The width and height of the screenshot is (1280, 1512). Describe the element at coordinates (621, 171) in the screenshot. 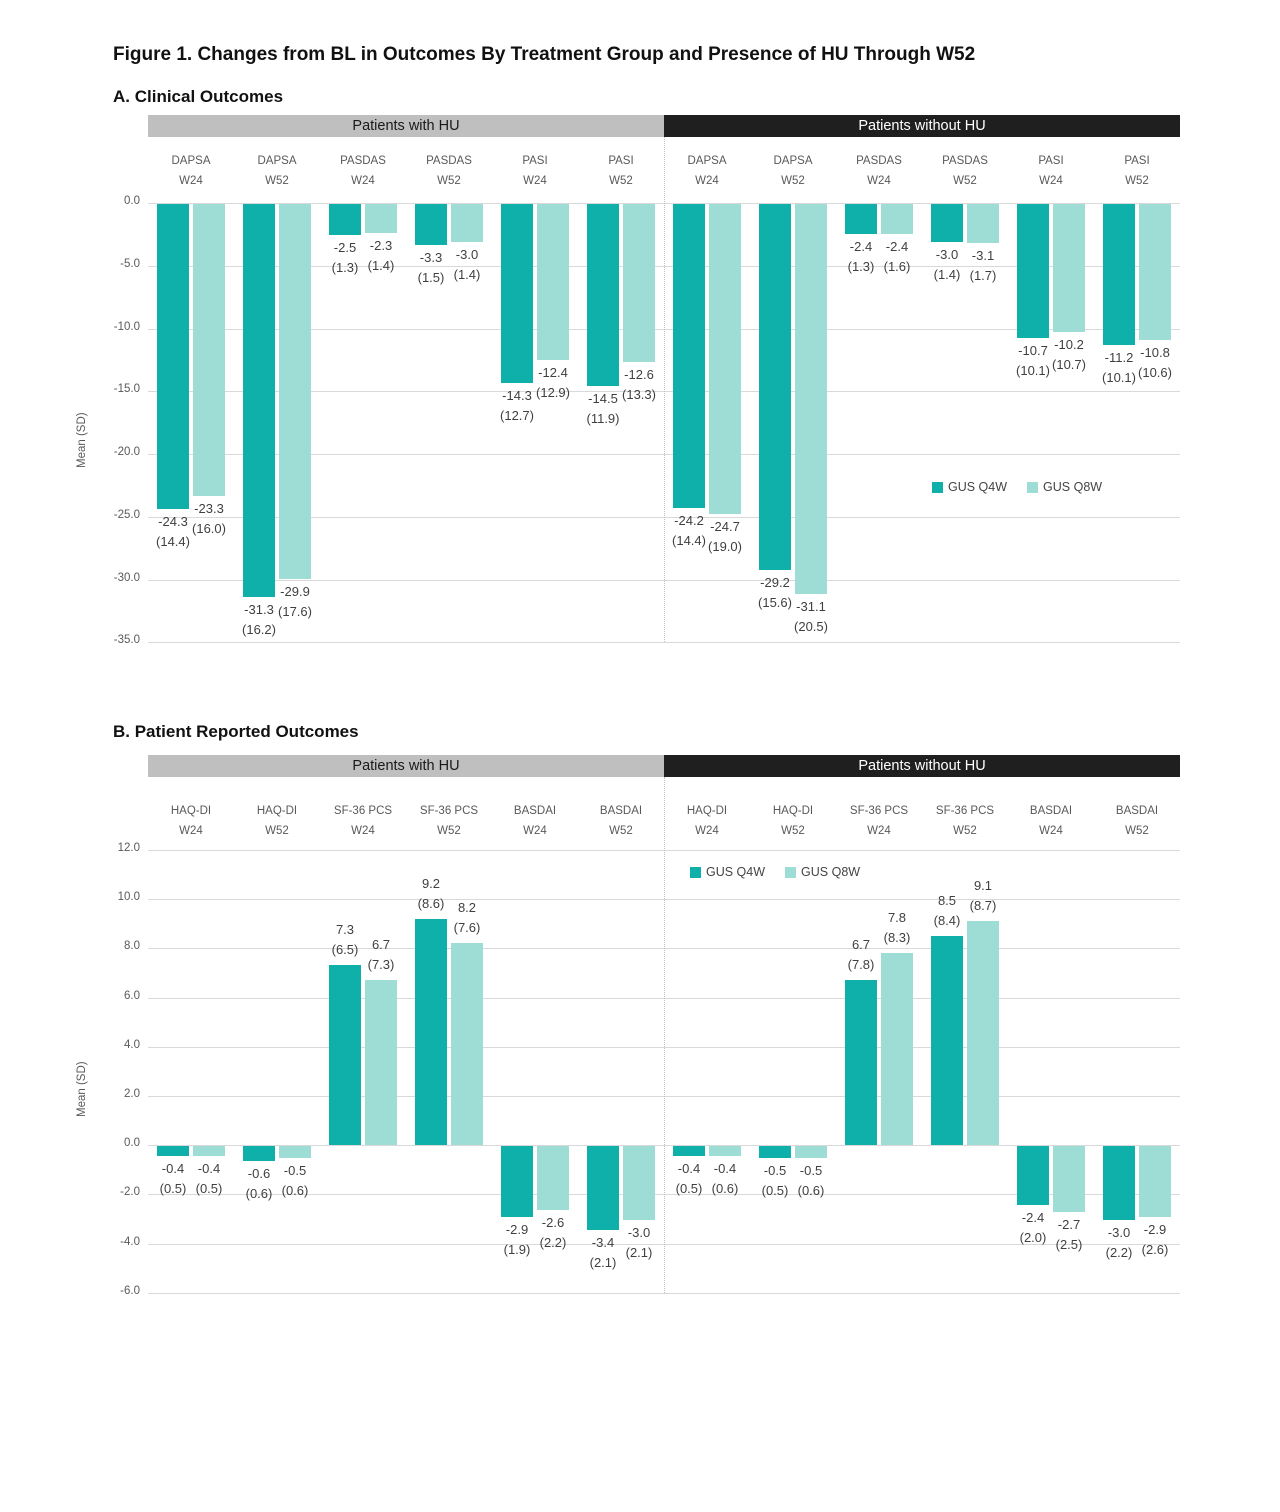

I see `category-label-pasi-w52-with-hu: PASI W52` at that location.